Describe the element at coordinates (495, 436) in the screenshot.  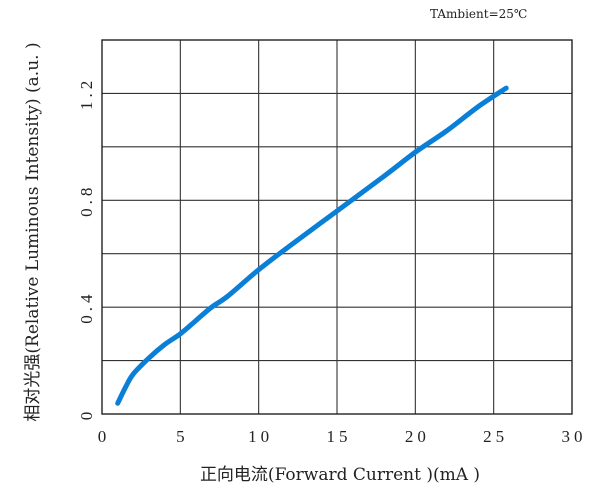
I see `x-tick-label: 25` at that location.